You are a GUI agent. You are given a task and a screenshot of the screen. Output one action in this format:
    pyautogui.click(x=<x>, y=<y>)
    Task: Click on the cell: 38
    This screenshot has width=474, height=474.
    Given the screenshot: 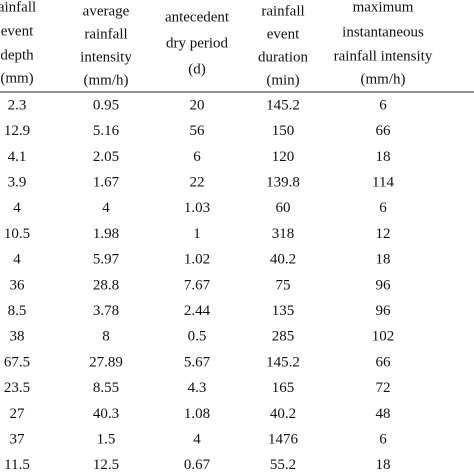 What is the action you would take?
    pyautogui.click(x=17, y=337)
    